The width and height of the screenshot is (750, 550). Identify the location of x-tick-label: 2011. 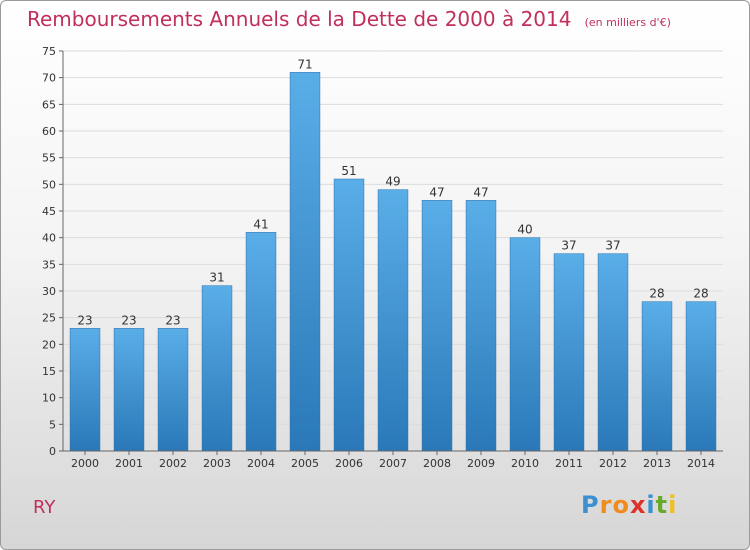
(569, 463).